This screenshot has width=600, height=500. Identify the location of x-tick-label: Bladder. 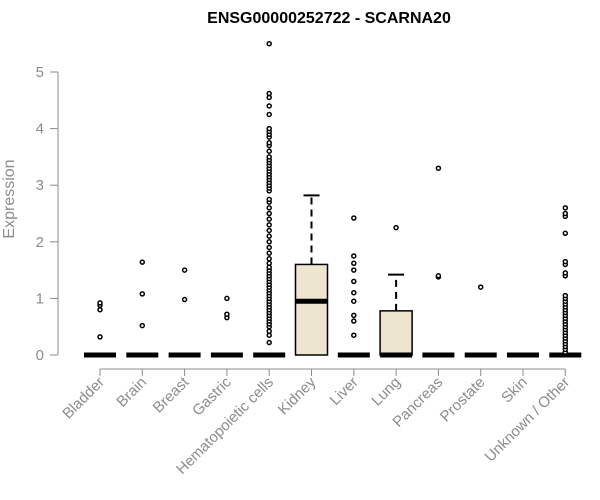
(83, 398).